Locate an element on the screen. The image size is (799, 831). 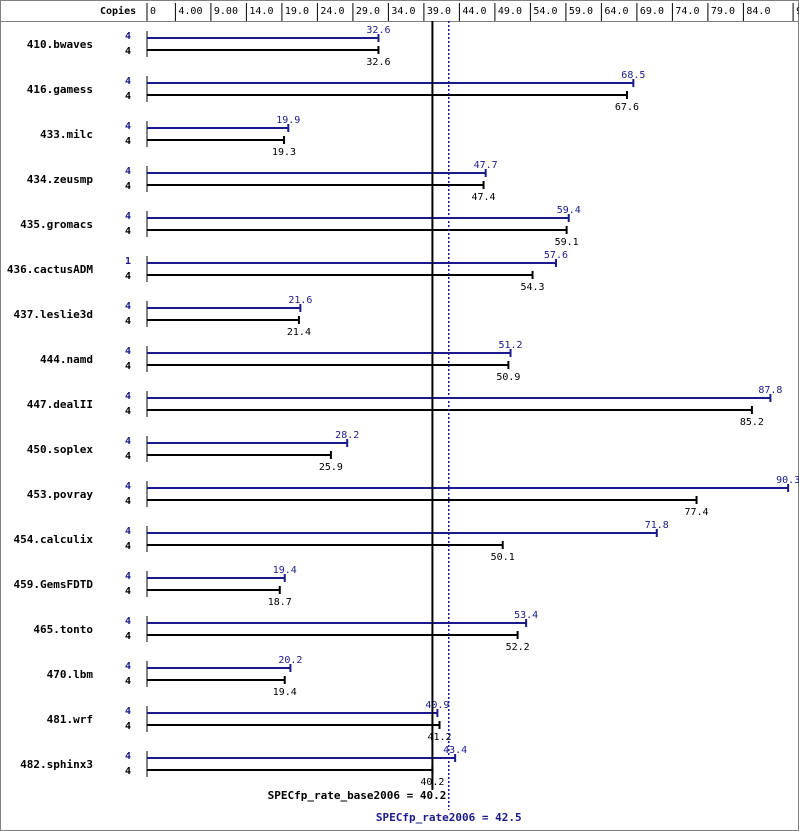
benchmark-row: 450.soplex 4 4 28.2 25.9 is located at coordinates (193, 451).